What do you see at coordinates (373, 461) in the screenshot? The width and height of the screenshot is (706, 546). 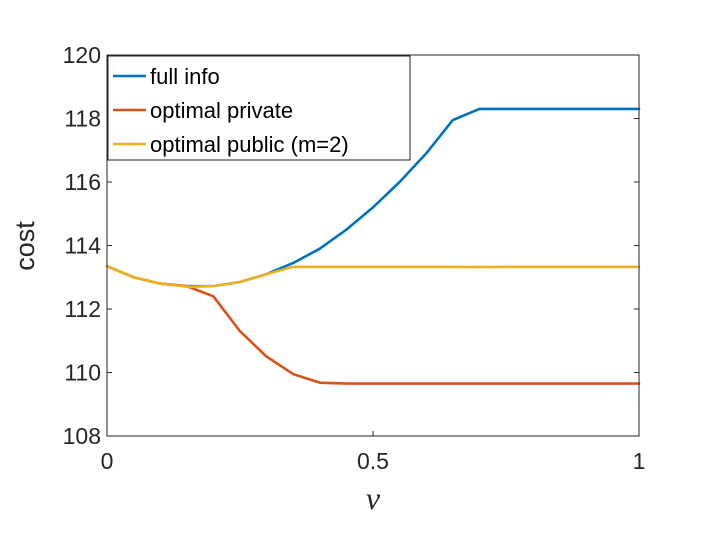 I see `x-tick-label: 0.5` at bounding box center [373, 461].